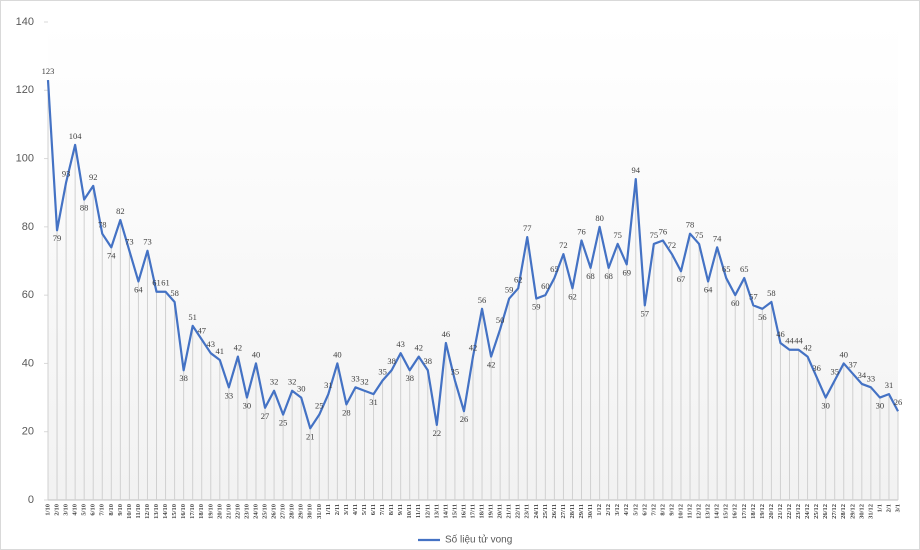 Image resolution: width=920 pixels, height=550 pixels. What do you see at coordinates (509, 511) in the screenshot?
I see `x-tick-label: 21/11` at bounding box center [509, 511].